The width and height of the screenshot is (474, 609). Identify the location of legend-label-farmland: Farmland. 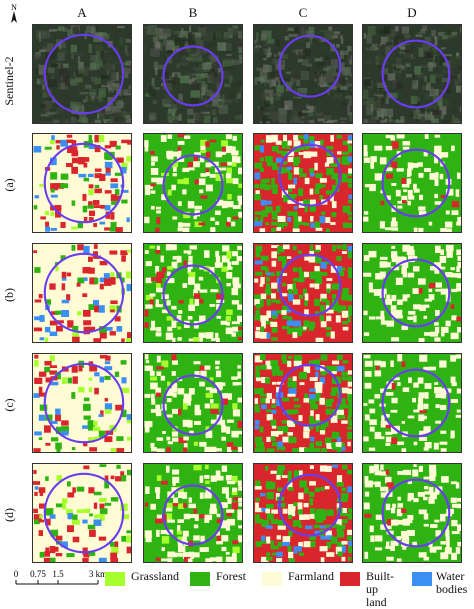
(311, 576).